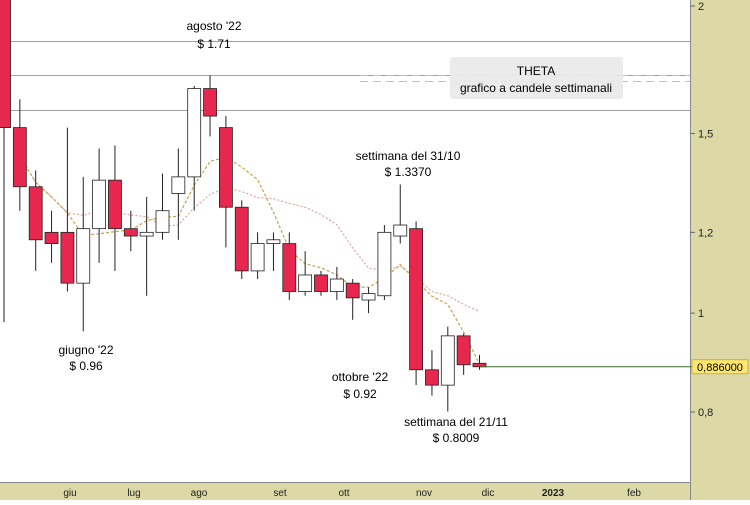 The image size is (750, 505). I want to click on annotation-ottobre-line2: $ 0.92, so click(360, 394).